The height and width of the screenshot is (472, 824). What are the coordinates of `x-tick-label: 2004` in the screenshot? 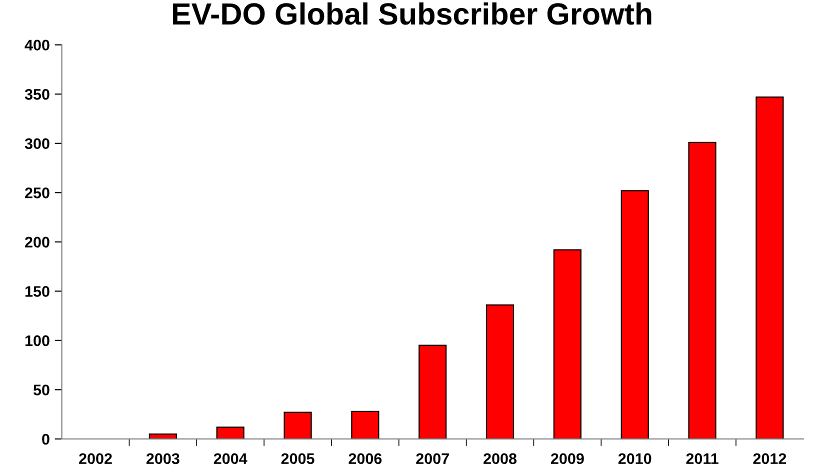 It's located at (231, 458).